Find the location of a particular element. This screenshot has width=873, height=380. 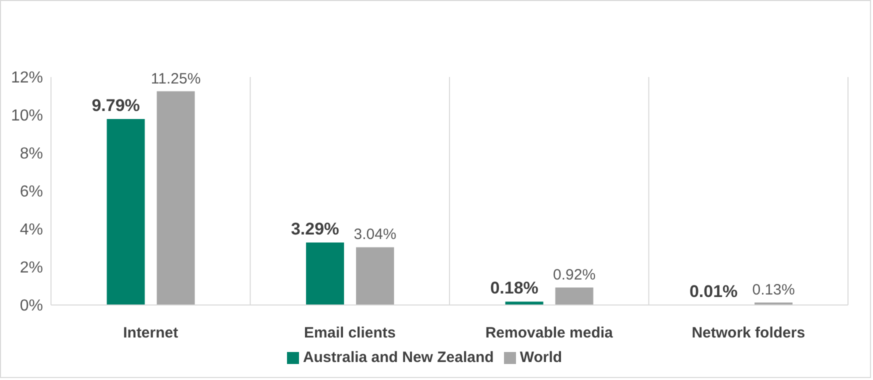

legend-label: Australia and New Zealand is located at coordinates (398, 357).